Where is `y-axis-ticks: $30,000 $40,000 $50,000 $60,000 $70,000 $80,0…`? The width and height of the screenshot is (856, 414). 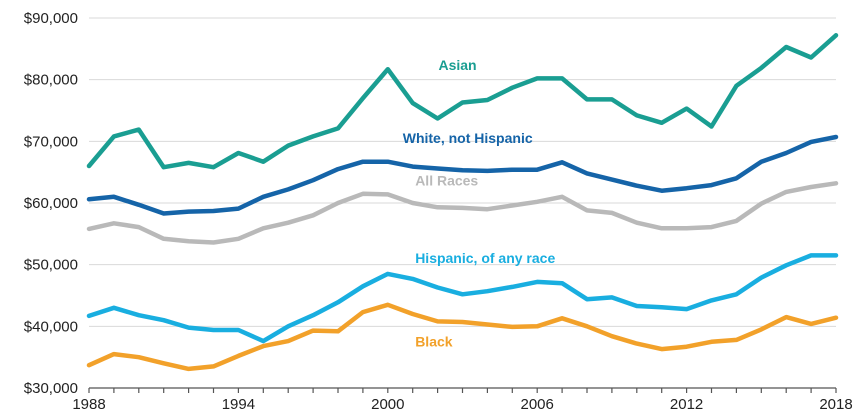 y-axis-ticks: $30,000 $40,000 $50,000 $60,000 $70,000 $80,0… is located at coordinates (51, 203).